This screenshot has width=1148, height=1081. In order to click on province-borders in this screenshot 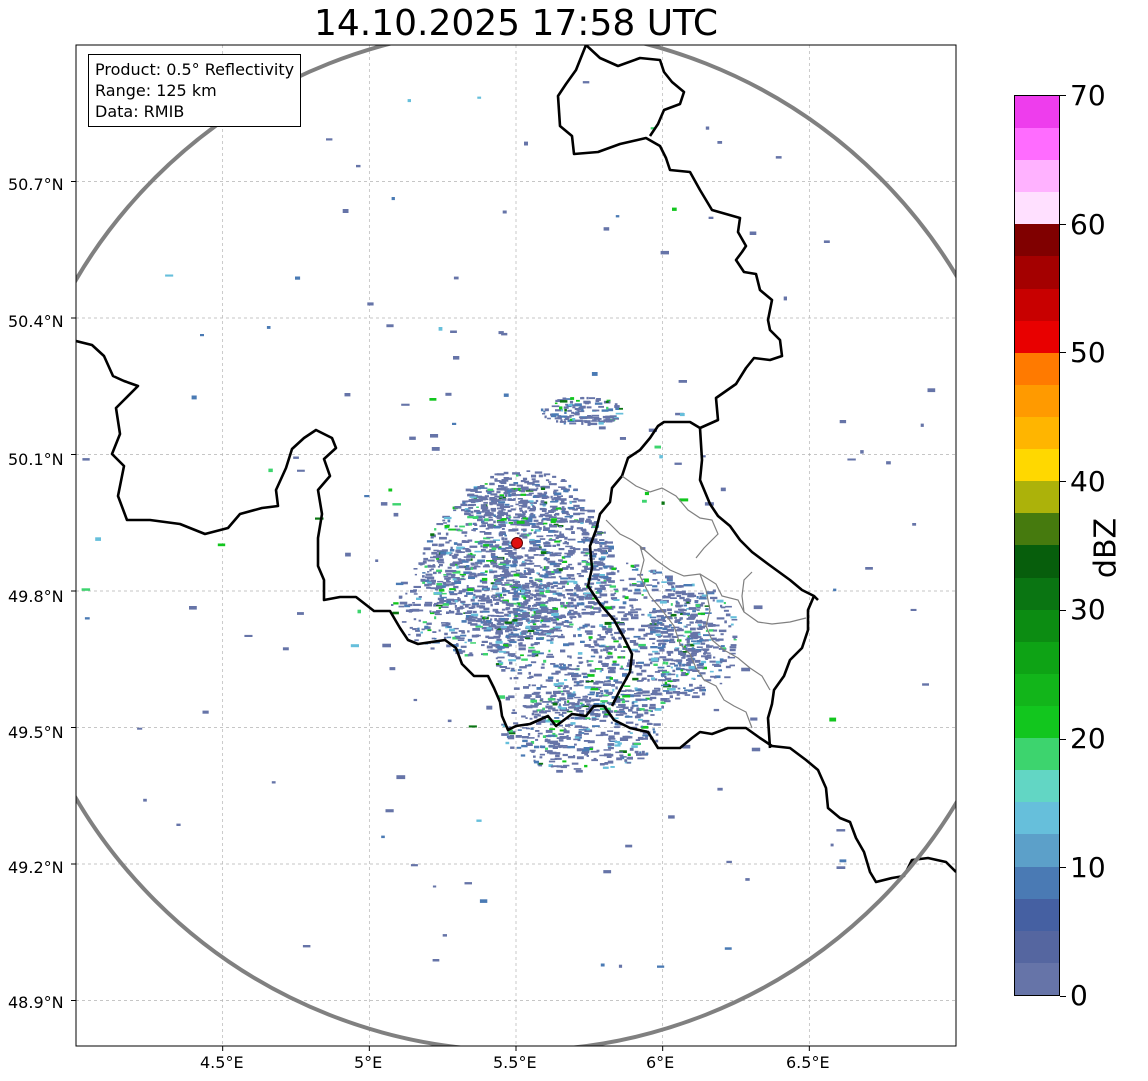, I will do `click(706, 602)`.